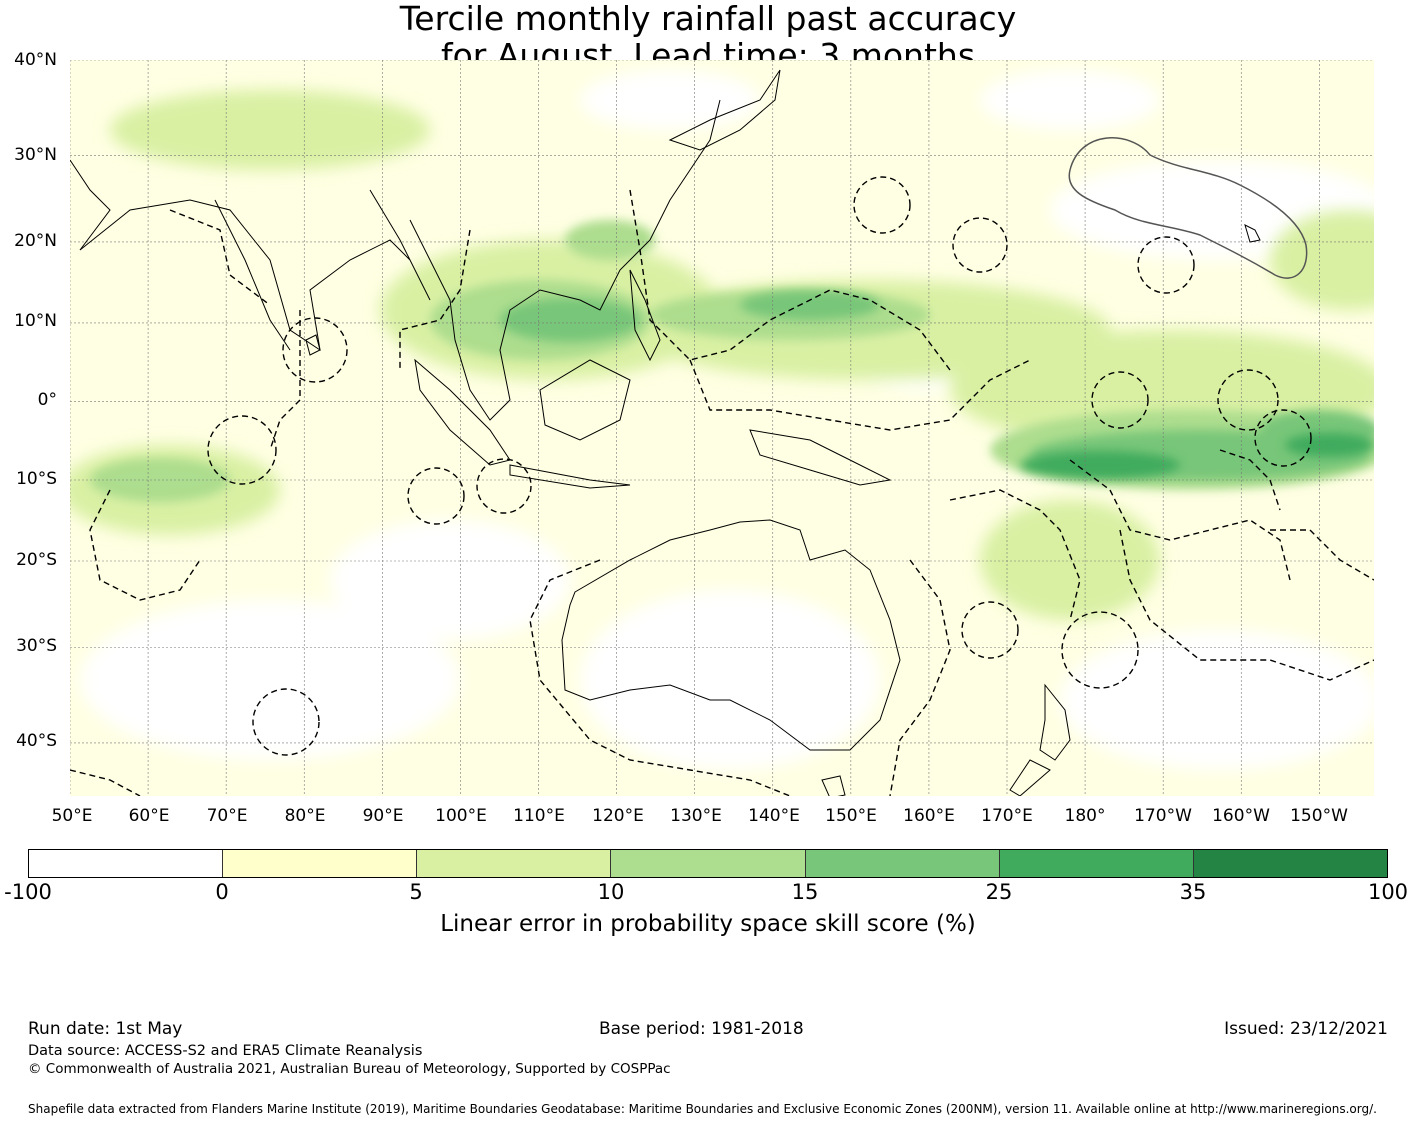 The height and width of the screenshot is (1125, 1416). I want to click on lon-label-90e: 90°E, so click(383, 816).